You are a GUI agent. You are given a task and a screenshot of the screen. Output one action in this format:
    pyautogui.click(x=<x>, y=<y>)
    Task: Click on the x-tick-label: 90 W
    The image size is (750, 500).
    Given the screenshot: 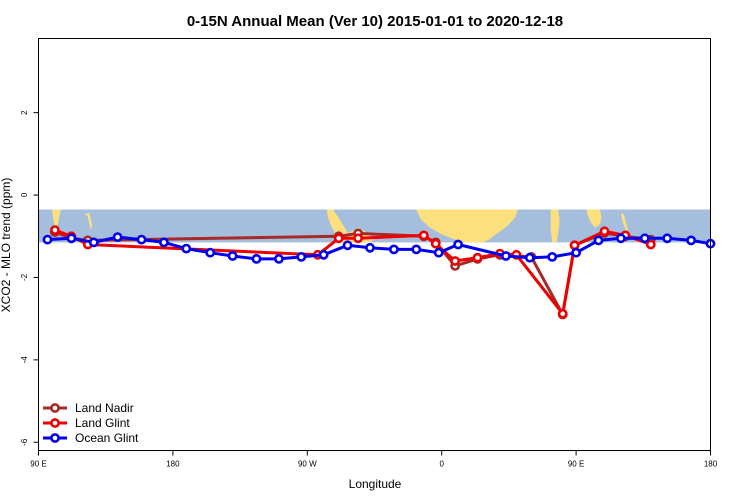 What is the action you would take?
    pyautogui.click(x=307, y=464)
    